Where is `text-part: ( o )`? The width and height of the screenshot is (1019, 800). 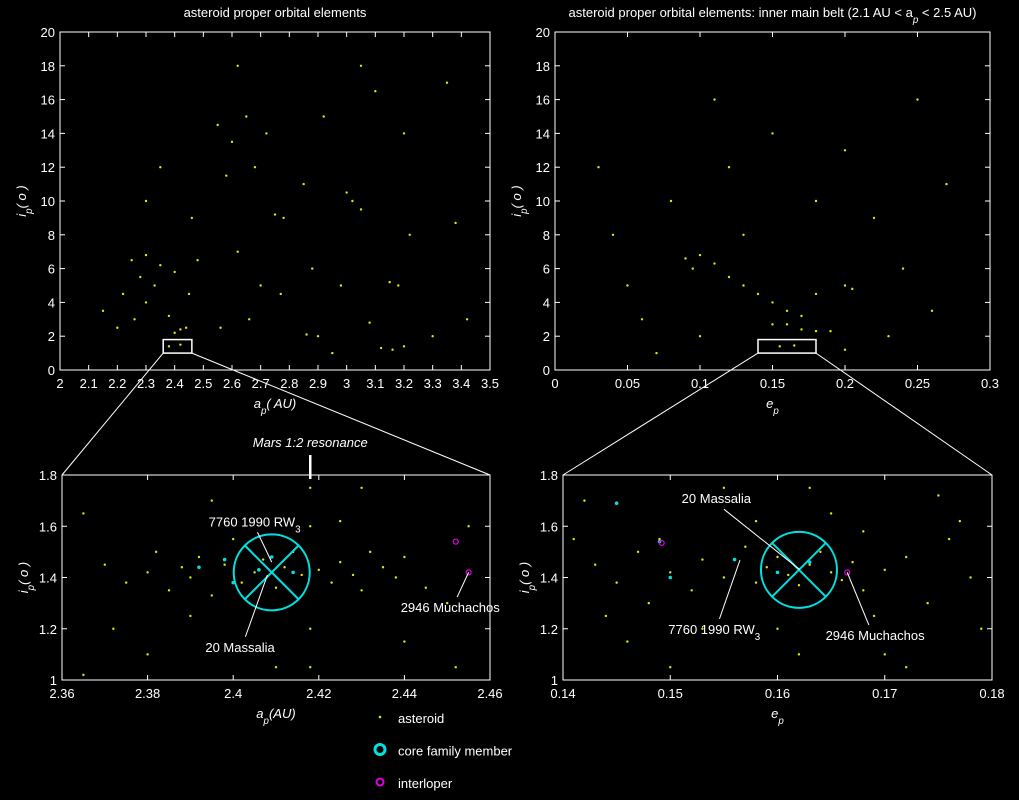 text-part: ( o ) is located at coordinates (516, 196).